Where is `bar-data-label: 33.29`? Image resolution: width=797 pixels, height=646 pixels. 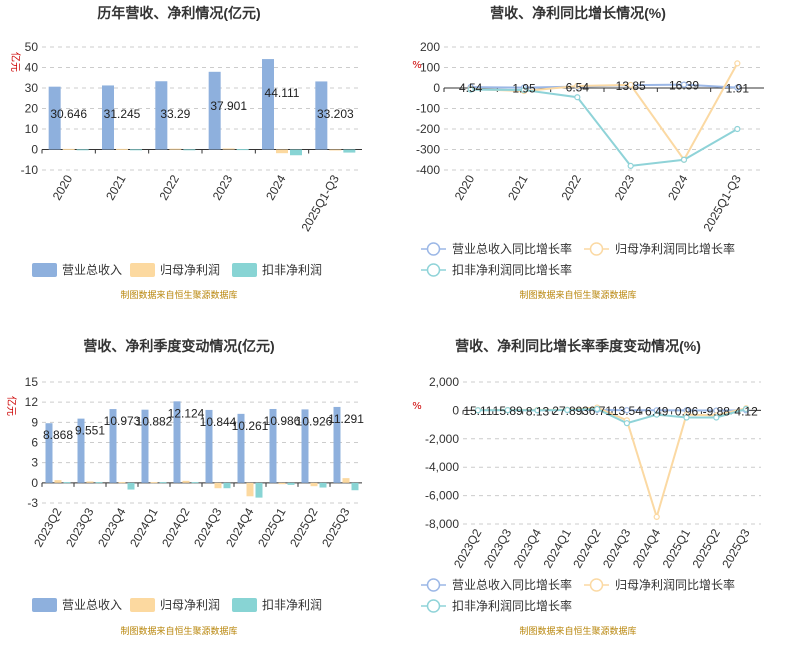 bar-data-label: 33.29 is located at coordinates (175, 114).